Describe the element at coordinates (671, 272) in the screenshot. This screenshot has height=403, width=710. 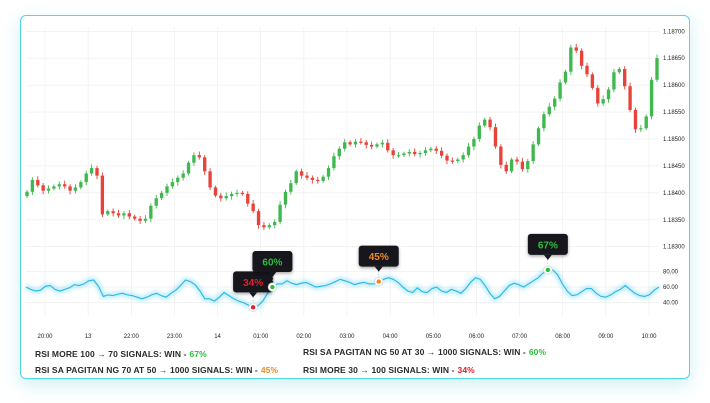
I see `rsi-axis-label: 80.00` at that location.